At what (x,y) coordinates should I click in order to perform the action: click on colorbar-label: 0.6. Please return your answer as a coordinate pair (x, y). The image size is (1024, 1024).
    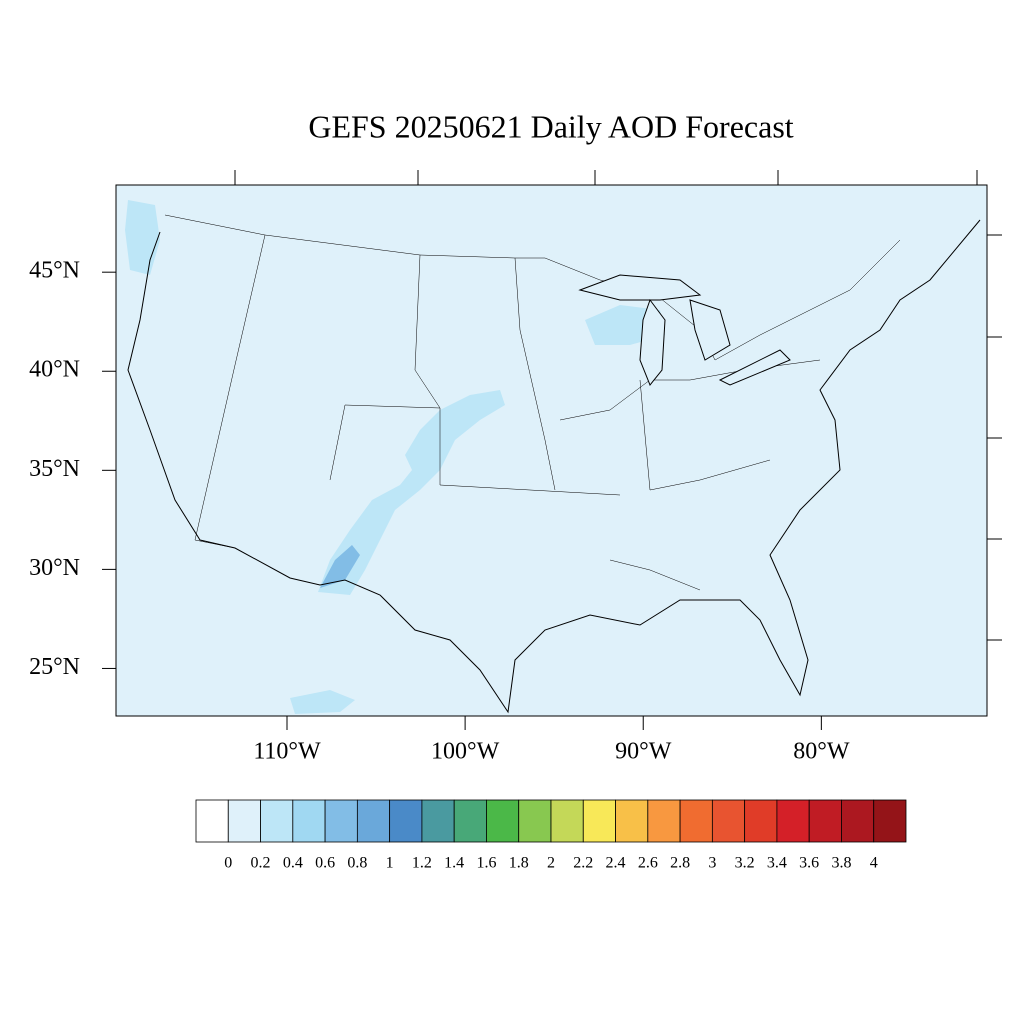
    Looking at the image, I should click on (325, 863).